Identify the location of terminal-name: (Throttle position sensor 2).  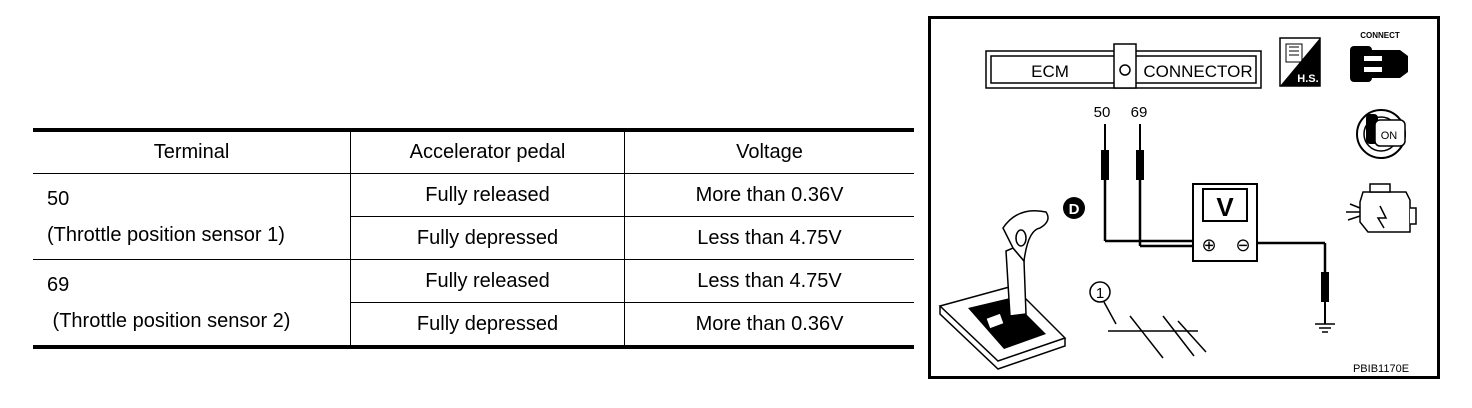
(169, 320).